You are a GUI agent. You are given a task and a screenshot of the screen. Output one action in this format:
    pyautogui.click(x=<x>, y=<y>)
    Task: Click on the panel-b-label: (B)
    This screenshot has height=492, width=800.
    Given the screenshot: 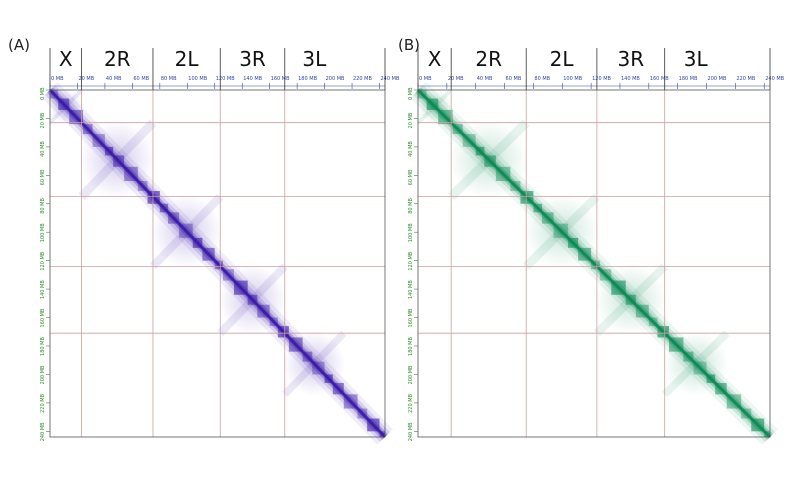 What is the action you would take?
    pyautogui.click(x=409, y=45)
    